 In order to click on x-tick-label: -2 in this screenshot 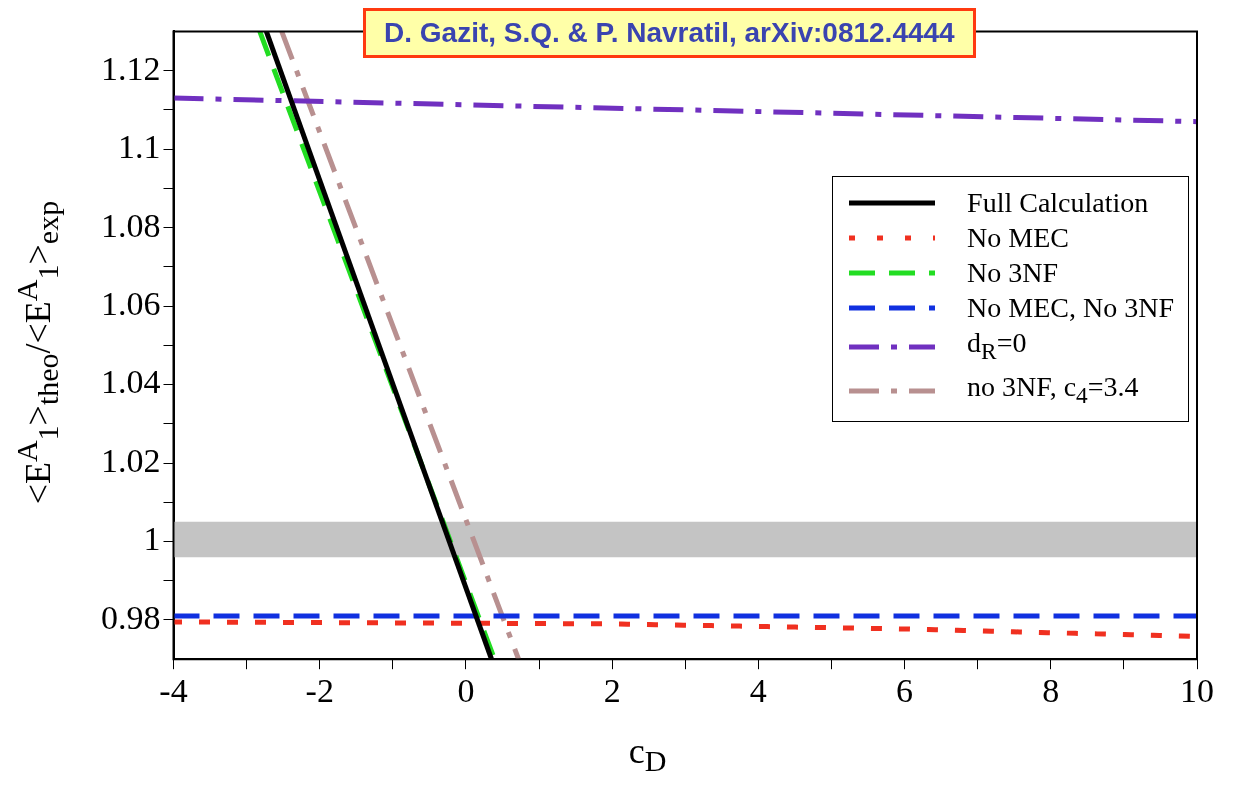, I will do `click(319, 690)`.